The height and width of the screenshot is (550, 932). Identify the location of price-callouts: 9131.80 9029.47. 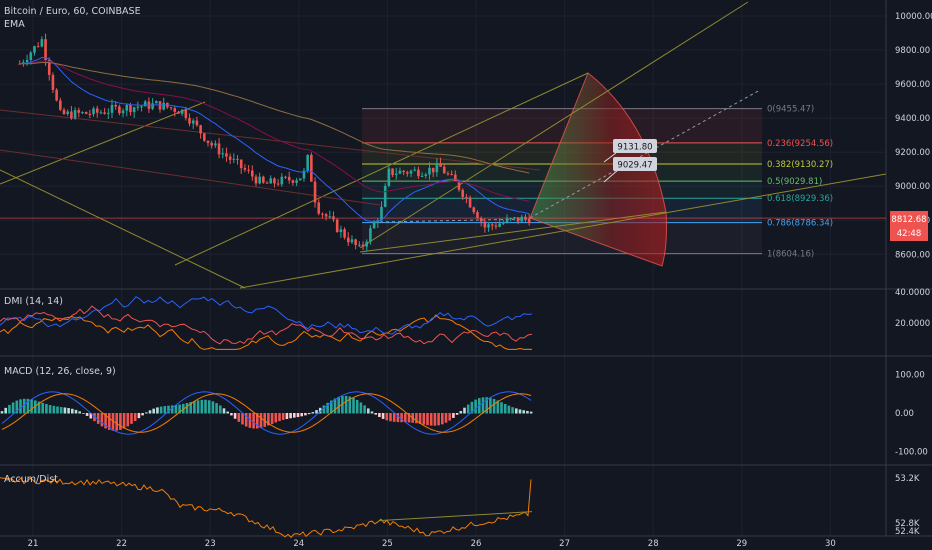
(635, 155).